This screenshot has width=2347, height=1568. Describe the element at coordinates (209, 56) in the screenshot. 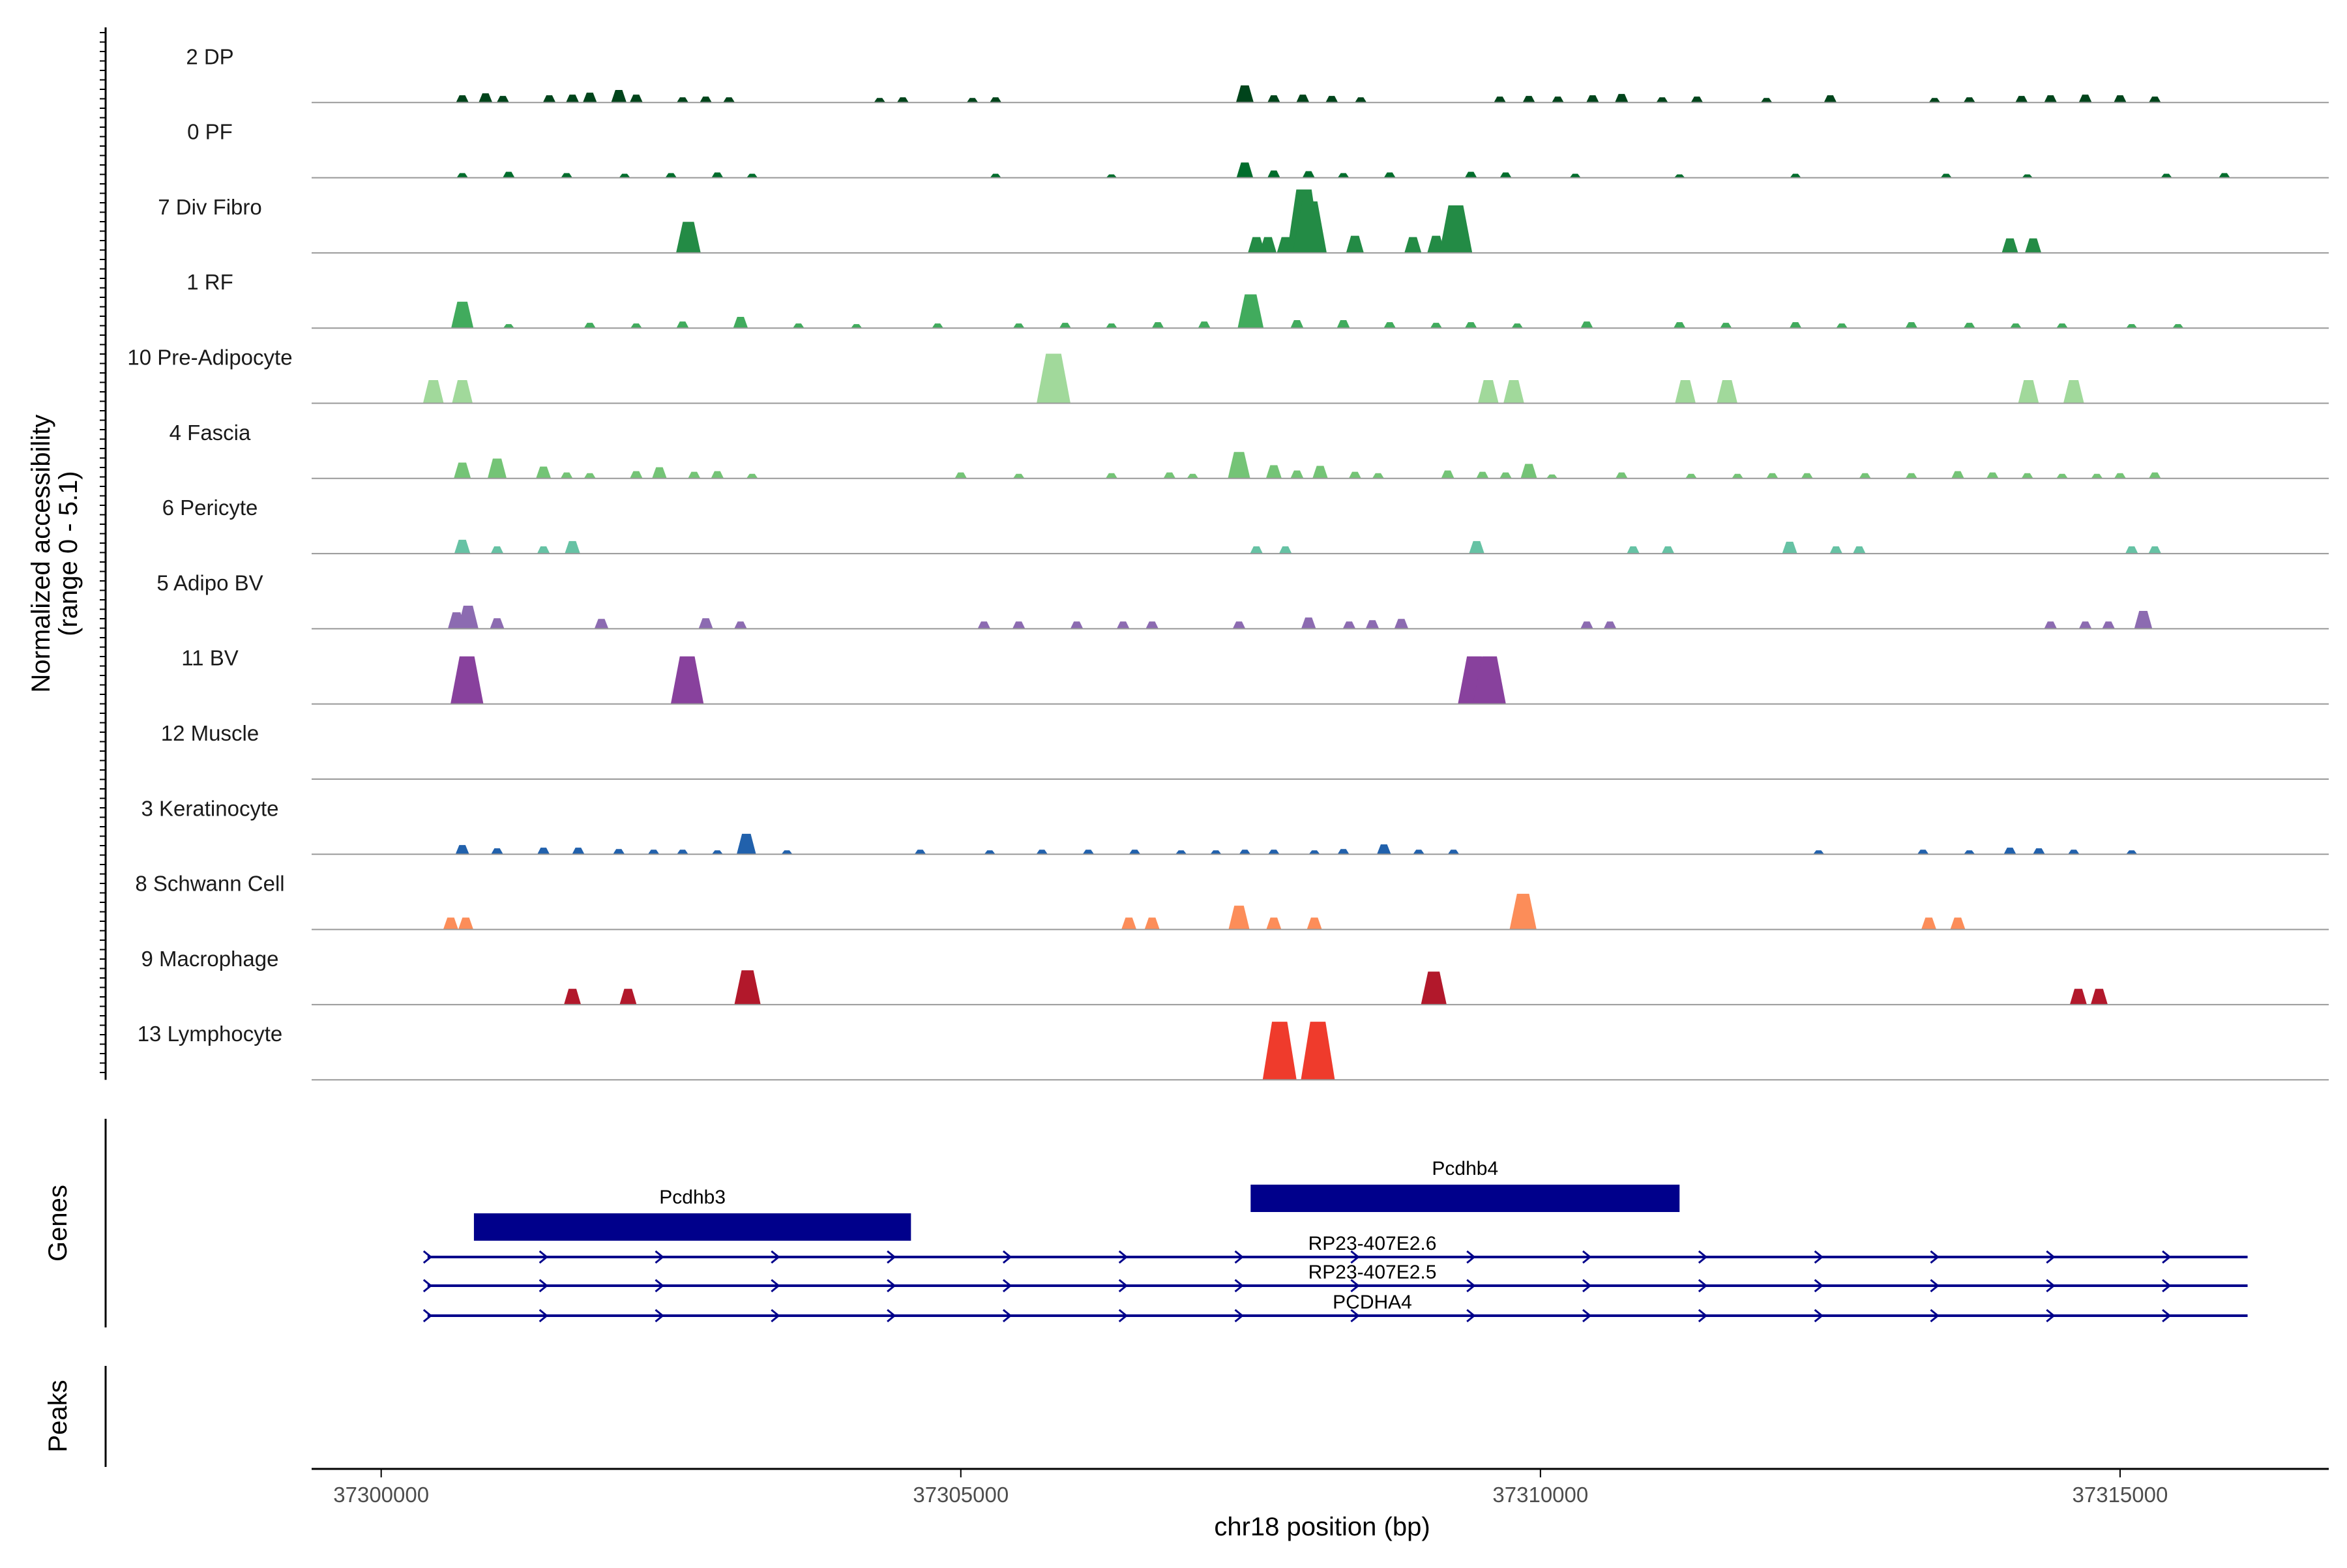

I see `track-label: 2 DP` at that location.